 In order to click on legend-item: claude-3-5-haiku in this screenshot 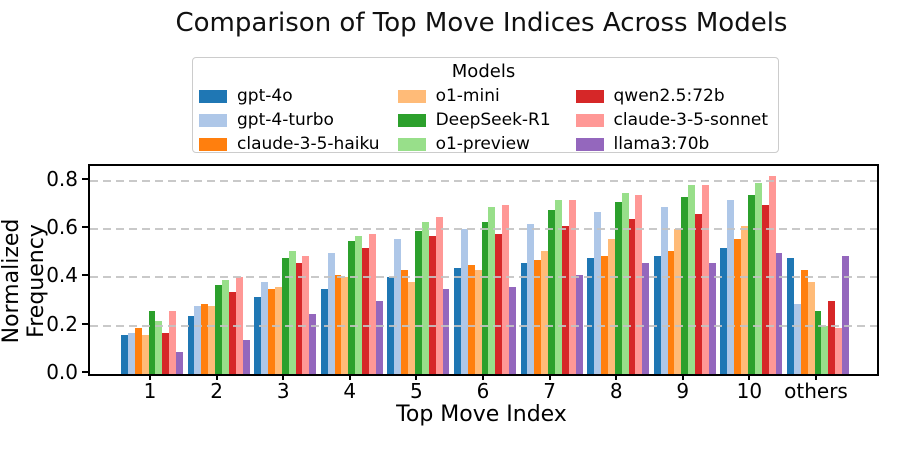, I will do `click(289, 144)`.